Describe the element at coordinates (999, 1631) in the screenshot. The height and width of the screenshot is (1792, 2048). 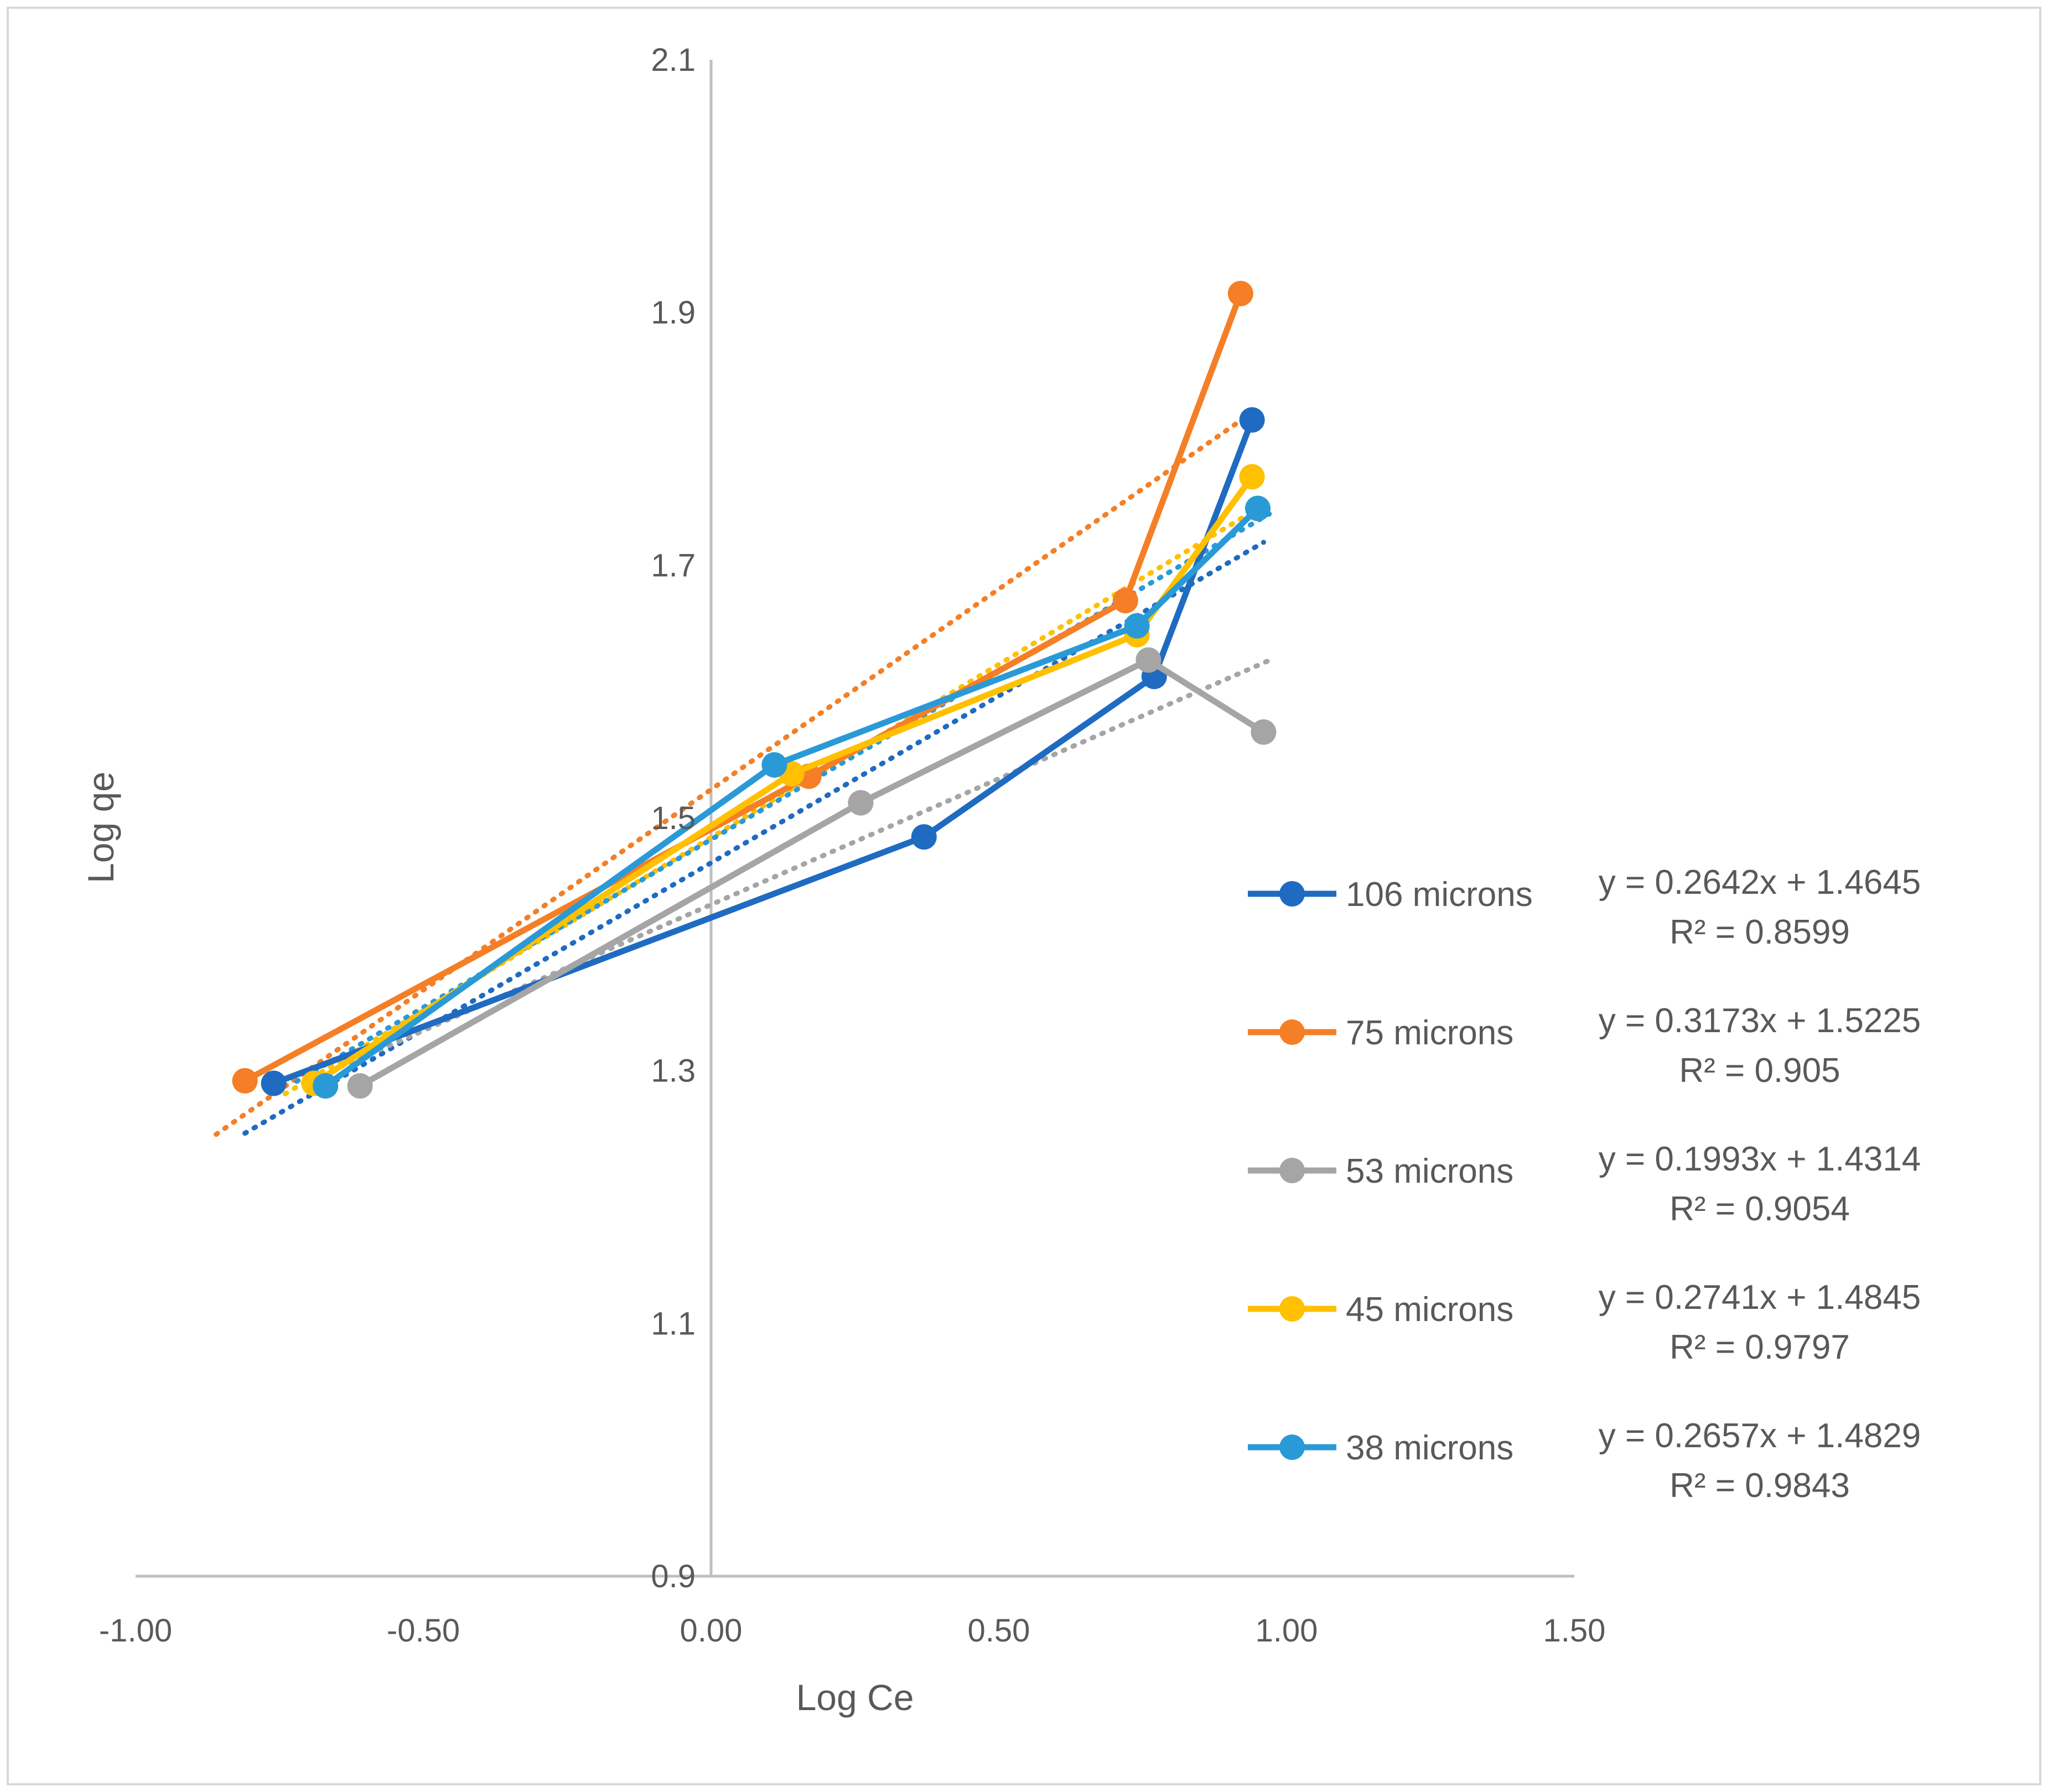
I see `x-tick-label: 0.50` at that location.